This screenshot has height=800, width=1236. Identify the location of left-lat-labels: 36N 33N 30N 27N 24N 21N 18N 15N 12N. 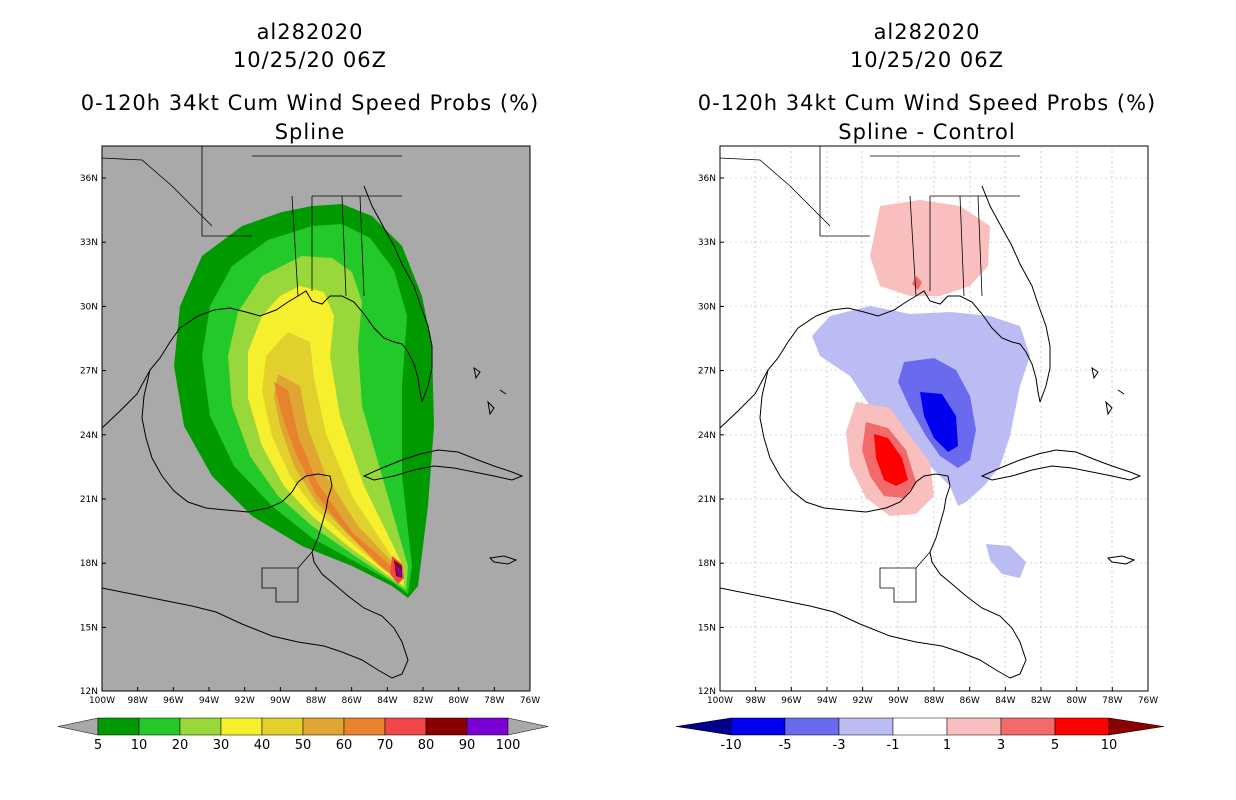
(93, 435).